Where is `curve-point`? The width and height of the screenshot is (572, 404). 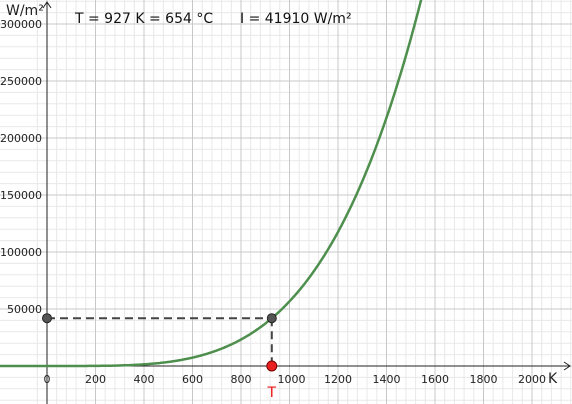
curve-point is located at coordinates (271, 318).